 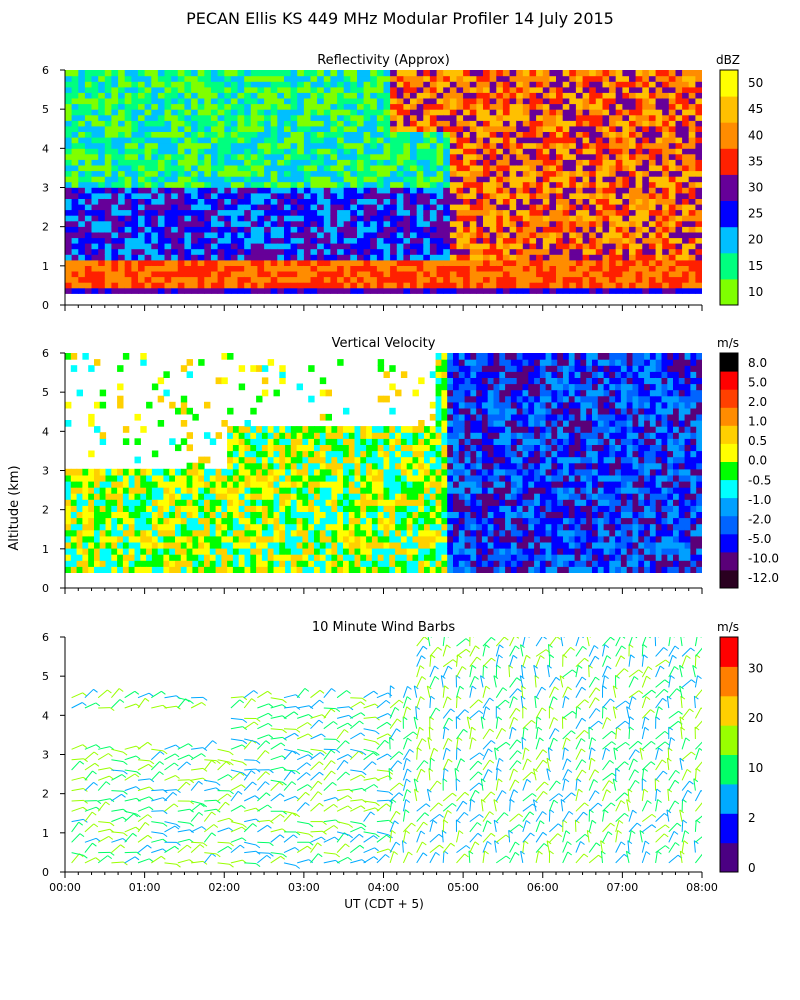 I want to click on colorbar-unit: dBZ, so click(x=728, y=60).